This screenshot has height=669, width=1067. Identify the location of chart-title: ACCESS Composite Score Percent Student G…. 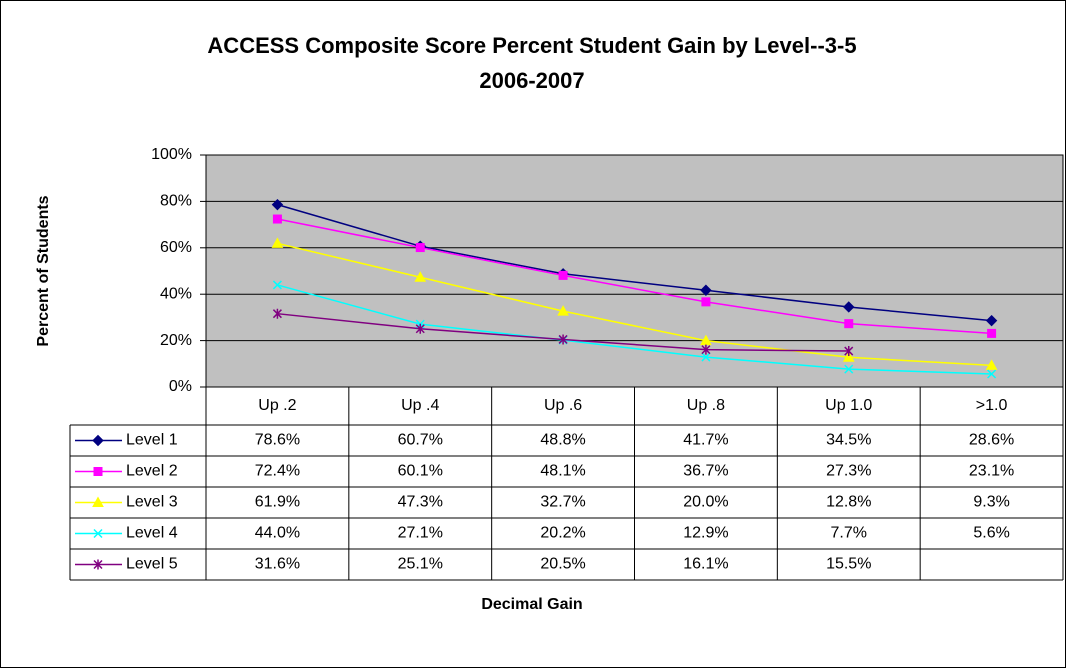
(531, 45).